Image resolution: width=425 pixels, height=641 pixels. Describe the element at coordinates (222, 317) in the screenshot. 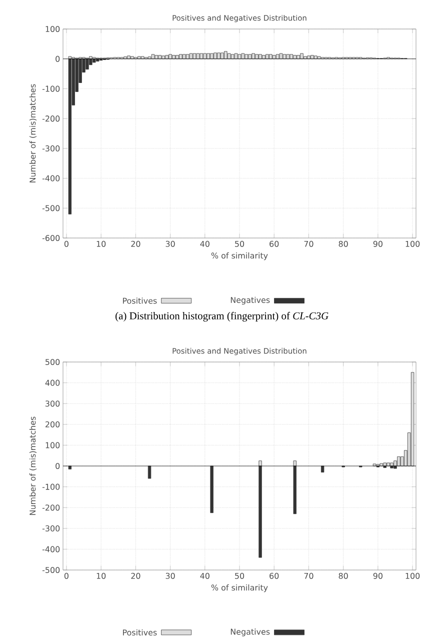

I see `text: (a) Distribution histogram (fingerprint) of CL-C3G` at that location.